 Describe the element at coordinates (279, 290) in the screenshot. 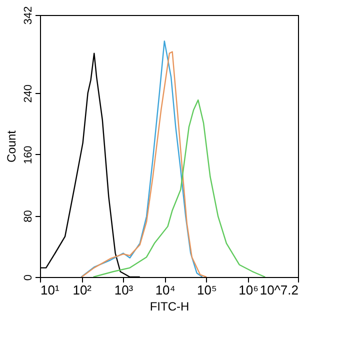

I see `x-tick-label: 10^7.2` at that location.